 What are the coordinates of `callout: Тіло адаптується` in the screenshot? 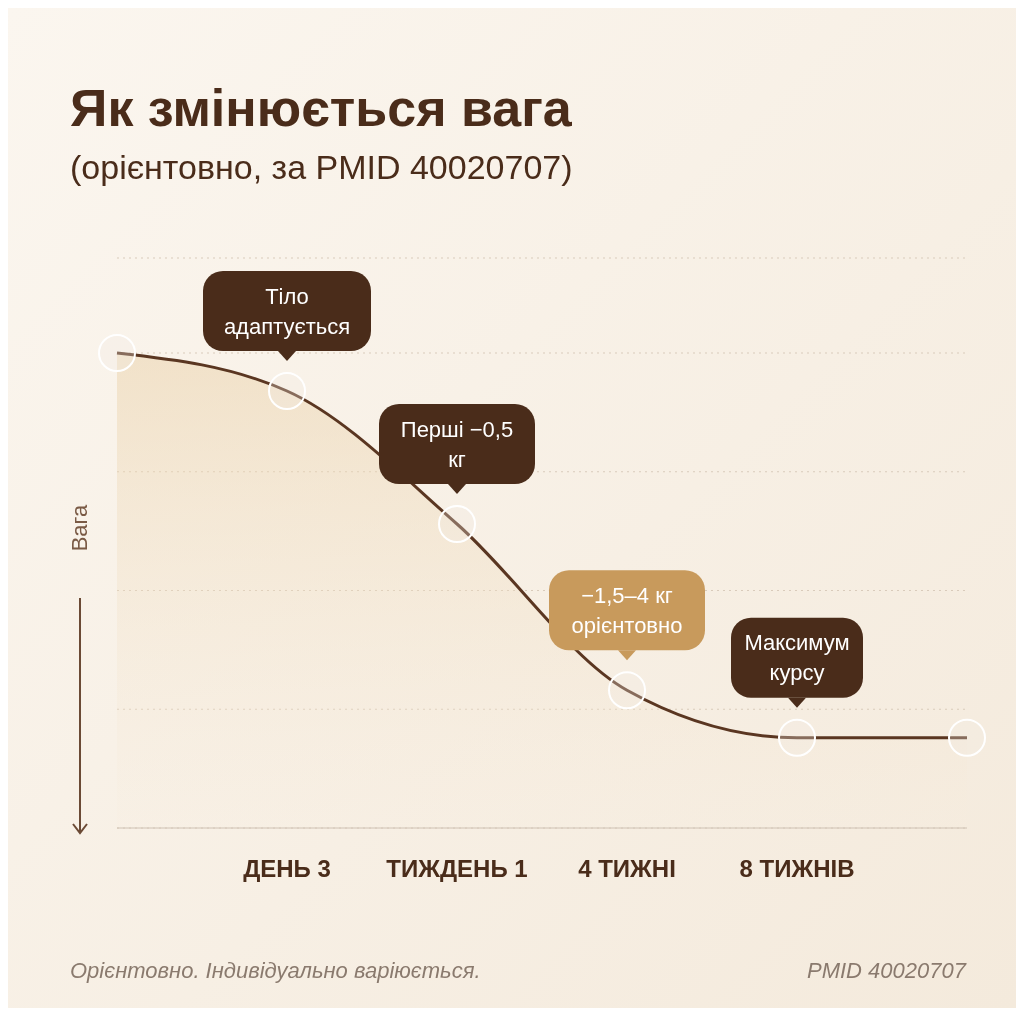 It's located at (287, 316).